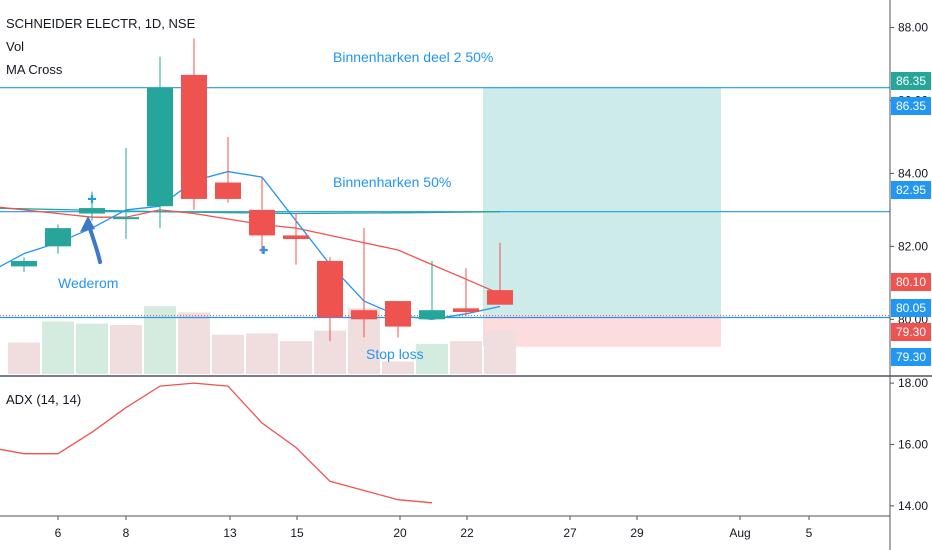  Describe the element at coordinates (101, 23) in the screenshot. I see `symbol-title: SCHNEIDER ELECTR, 1D, NSE` at that location.